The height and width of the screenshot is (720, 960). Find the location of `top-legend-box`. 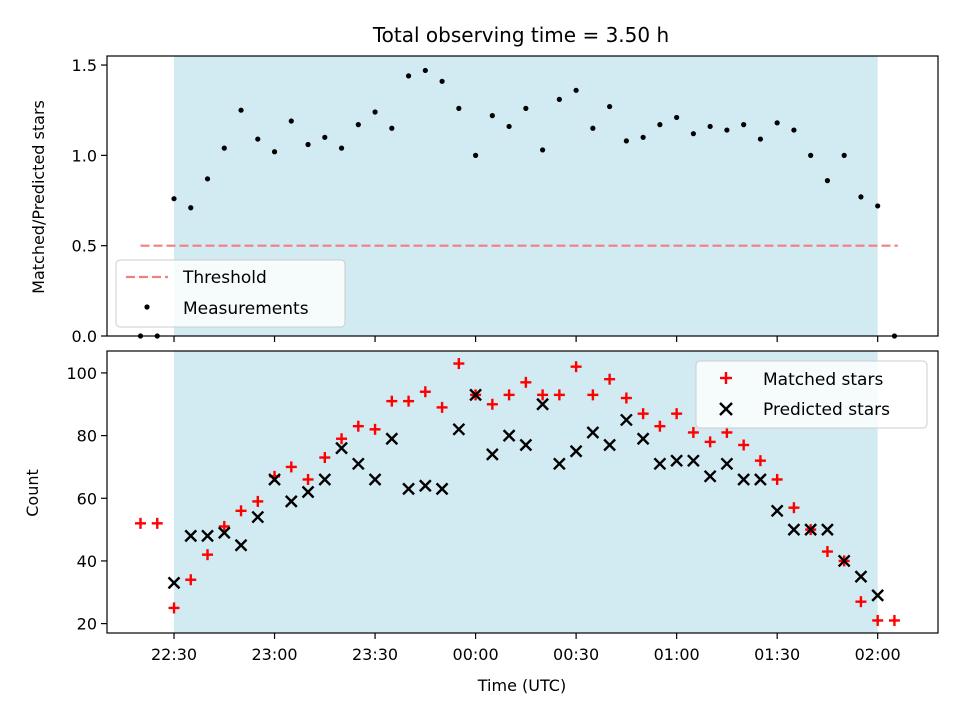

top-legend-box is located at coordinates (230, 293).